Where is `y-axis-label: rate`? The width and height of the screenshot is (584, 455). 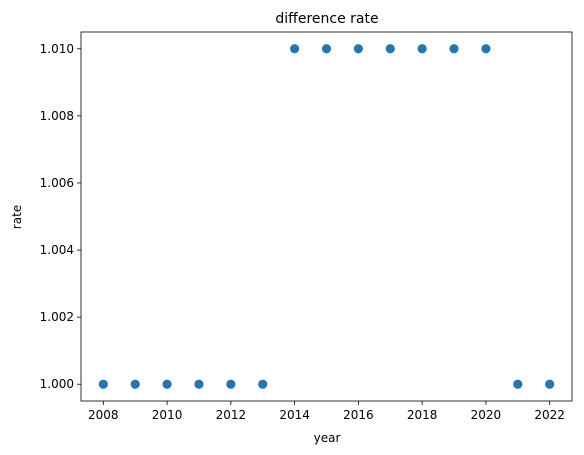
y-axis-label: rate is located at coordinates (17, 217).